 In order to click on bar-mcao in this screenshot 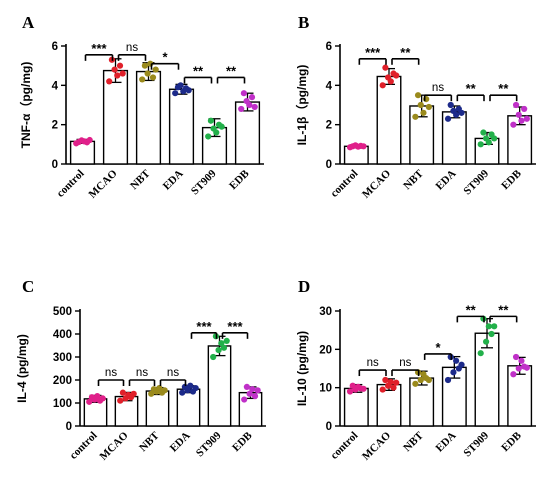, I will do `click(389, 120)`.